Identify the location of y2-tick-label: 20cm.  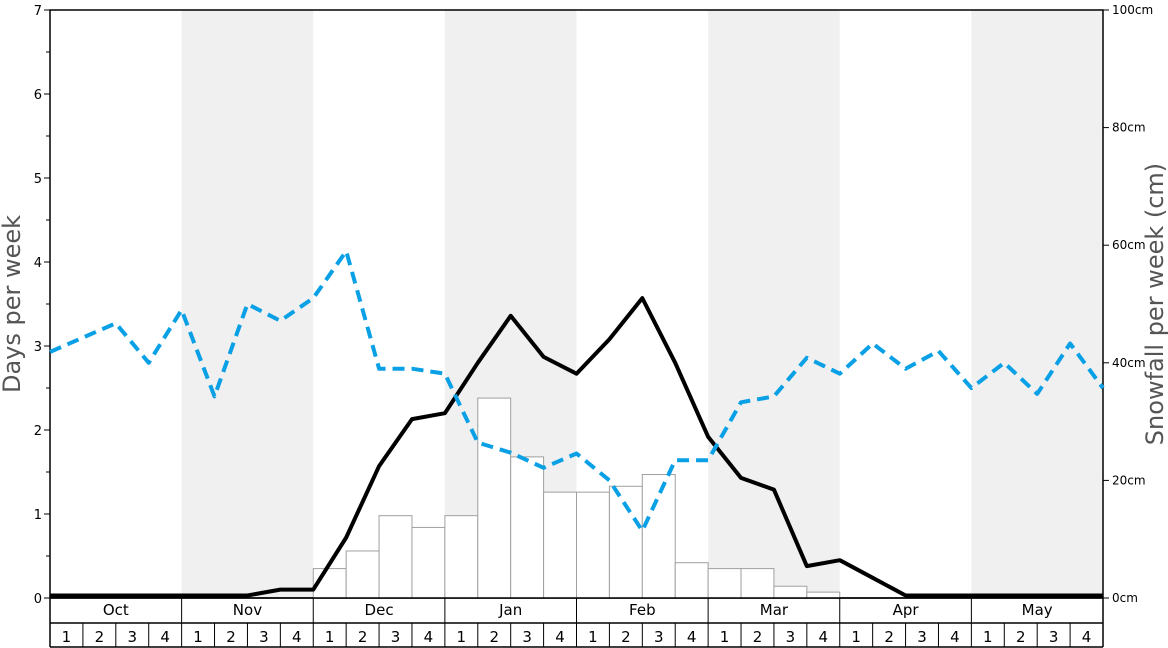
(1129, 480).